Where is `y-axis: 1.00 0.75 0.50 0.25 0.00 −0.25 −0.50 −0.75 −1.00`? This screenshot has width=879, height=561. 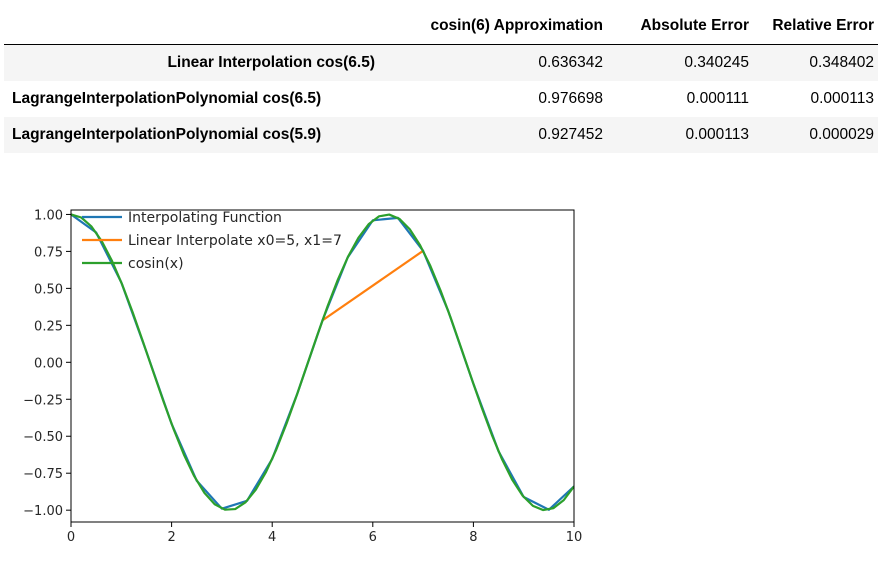 y-axis: 1.00 0.75 0.50 0.25 0.00 −0.25 −0.50 −0.75 −1.00 is located at coordinates (47, 363).